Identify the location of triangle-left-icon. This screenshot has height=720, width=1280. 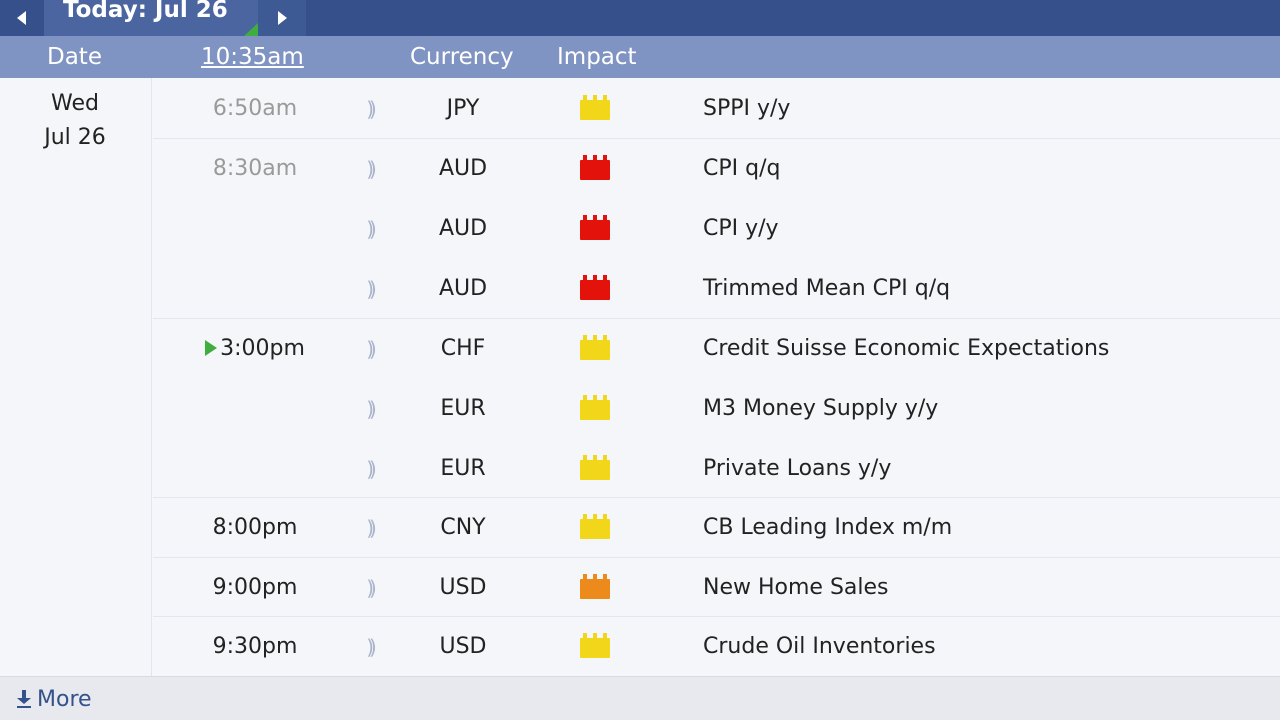
(21, 18).